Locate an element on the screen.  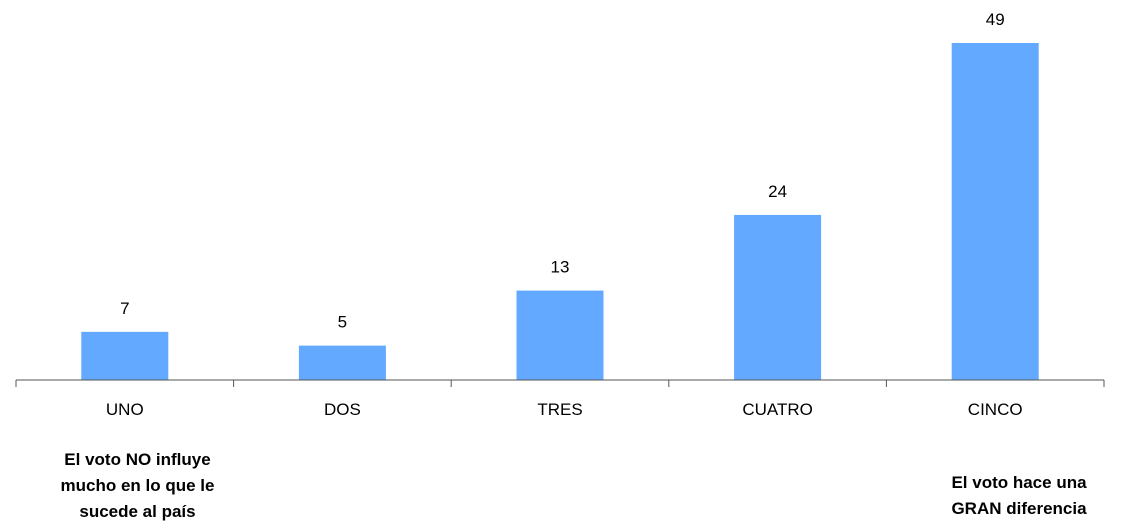
annotation-left-line: mucho en lo que le is located at coordinates (137, 485).